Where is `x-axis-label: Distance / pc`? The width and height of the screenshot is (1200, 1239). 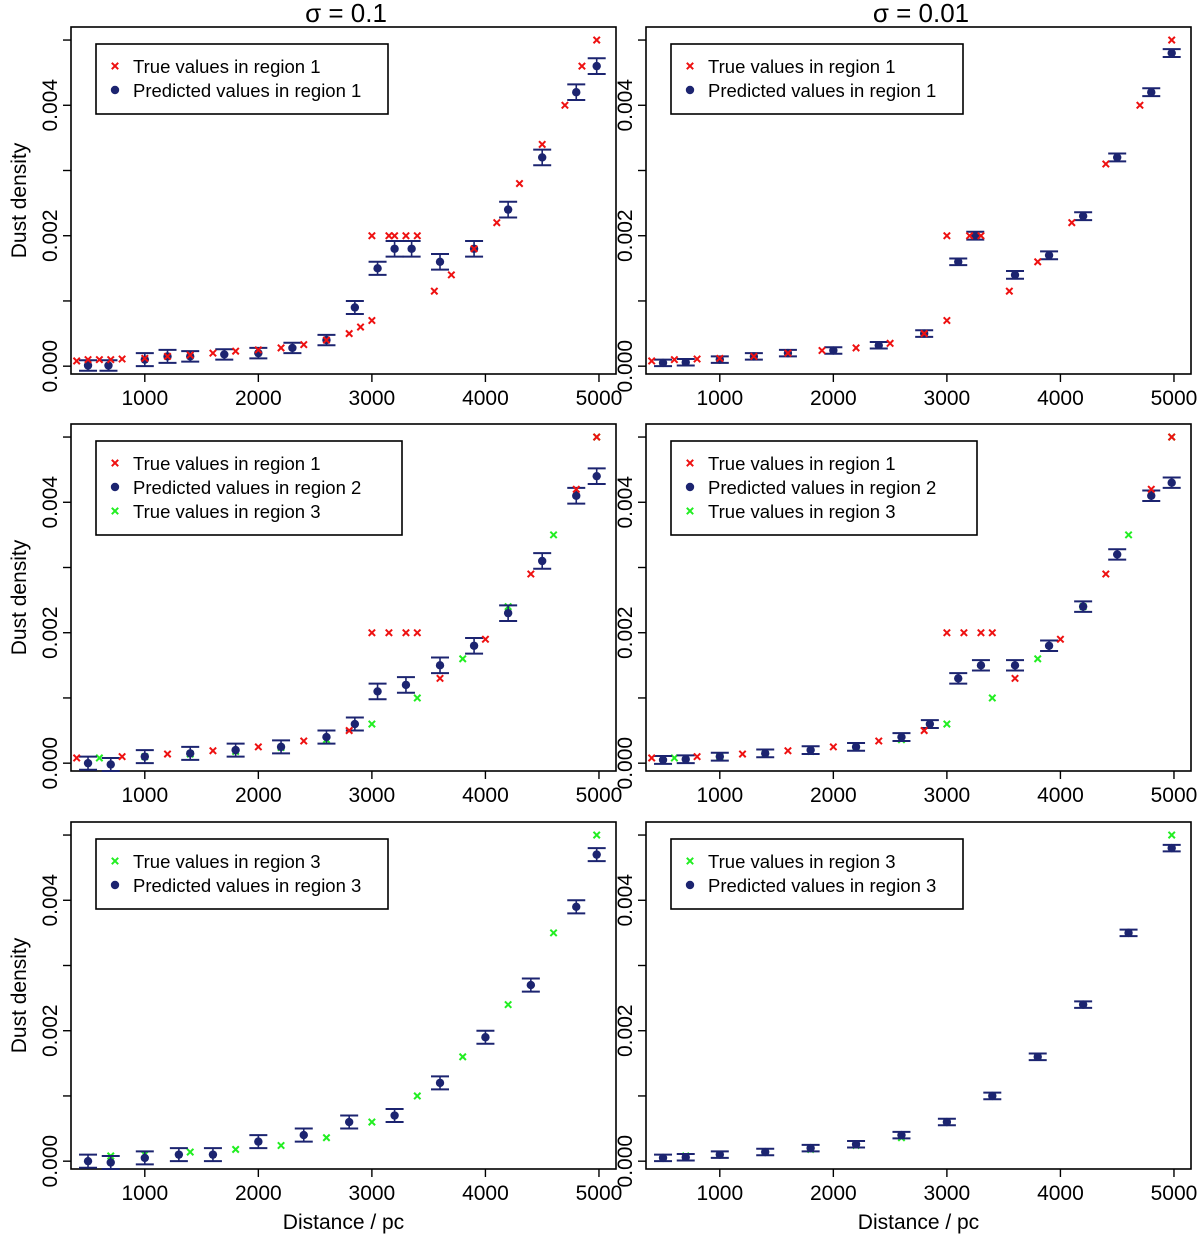
x-axis-label: Distance / pc is located at coordinates (343, 1222).